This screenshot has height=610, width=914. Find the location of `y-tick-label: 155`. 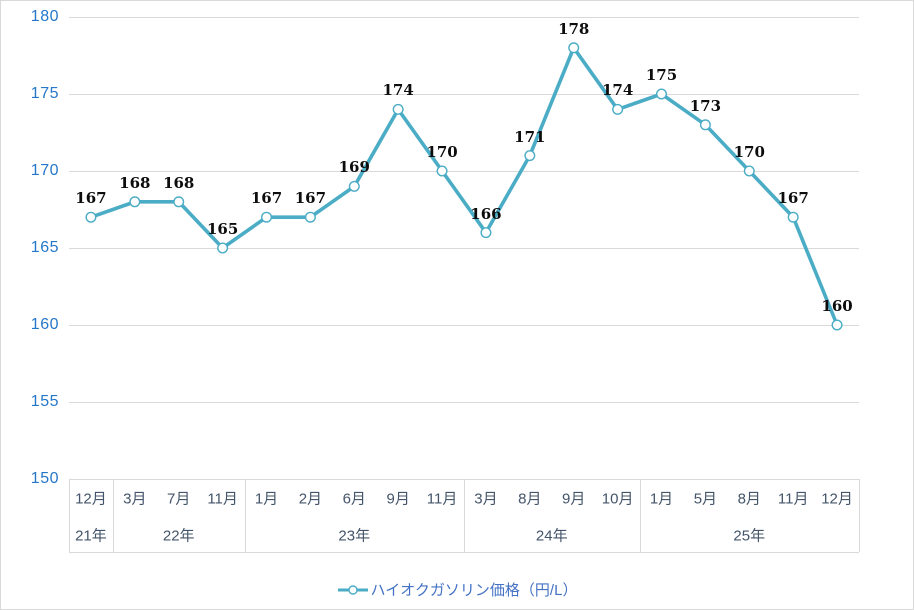

y-tick-label: 155 is located at coordinates (44, 401).